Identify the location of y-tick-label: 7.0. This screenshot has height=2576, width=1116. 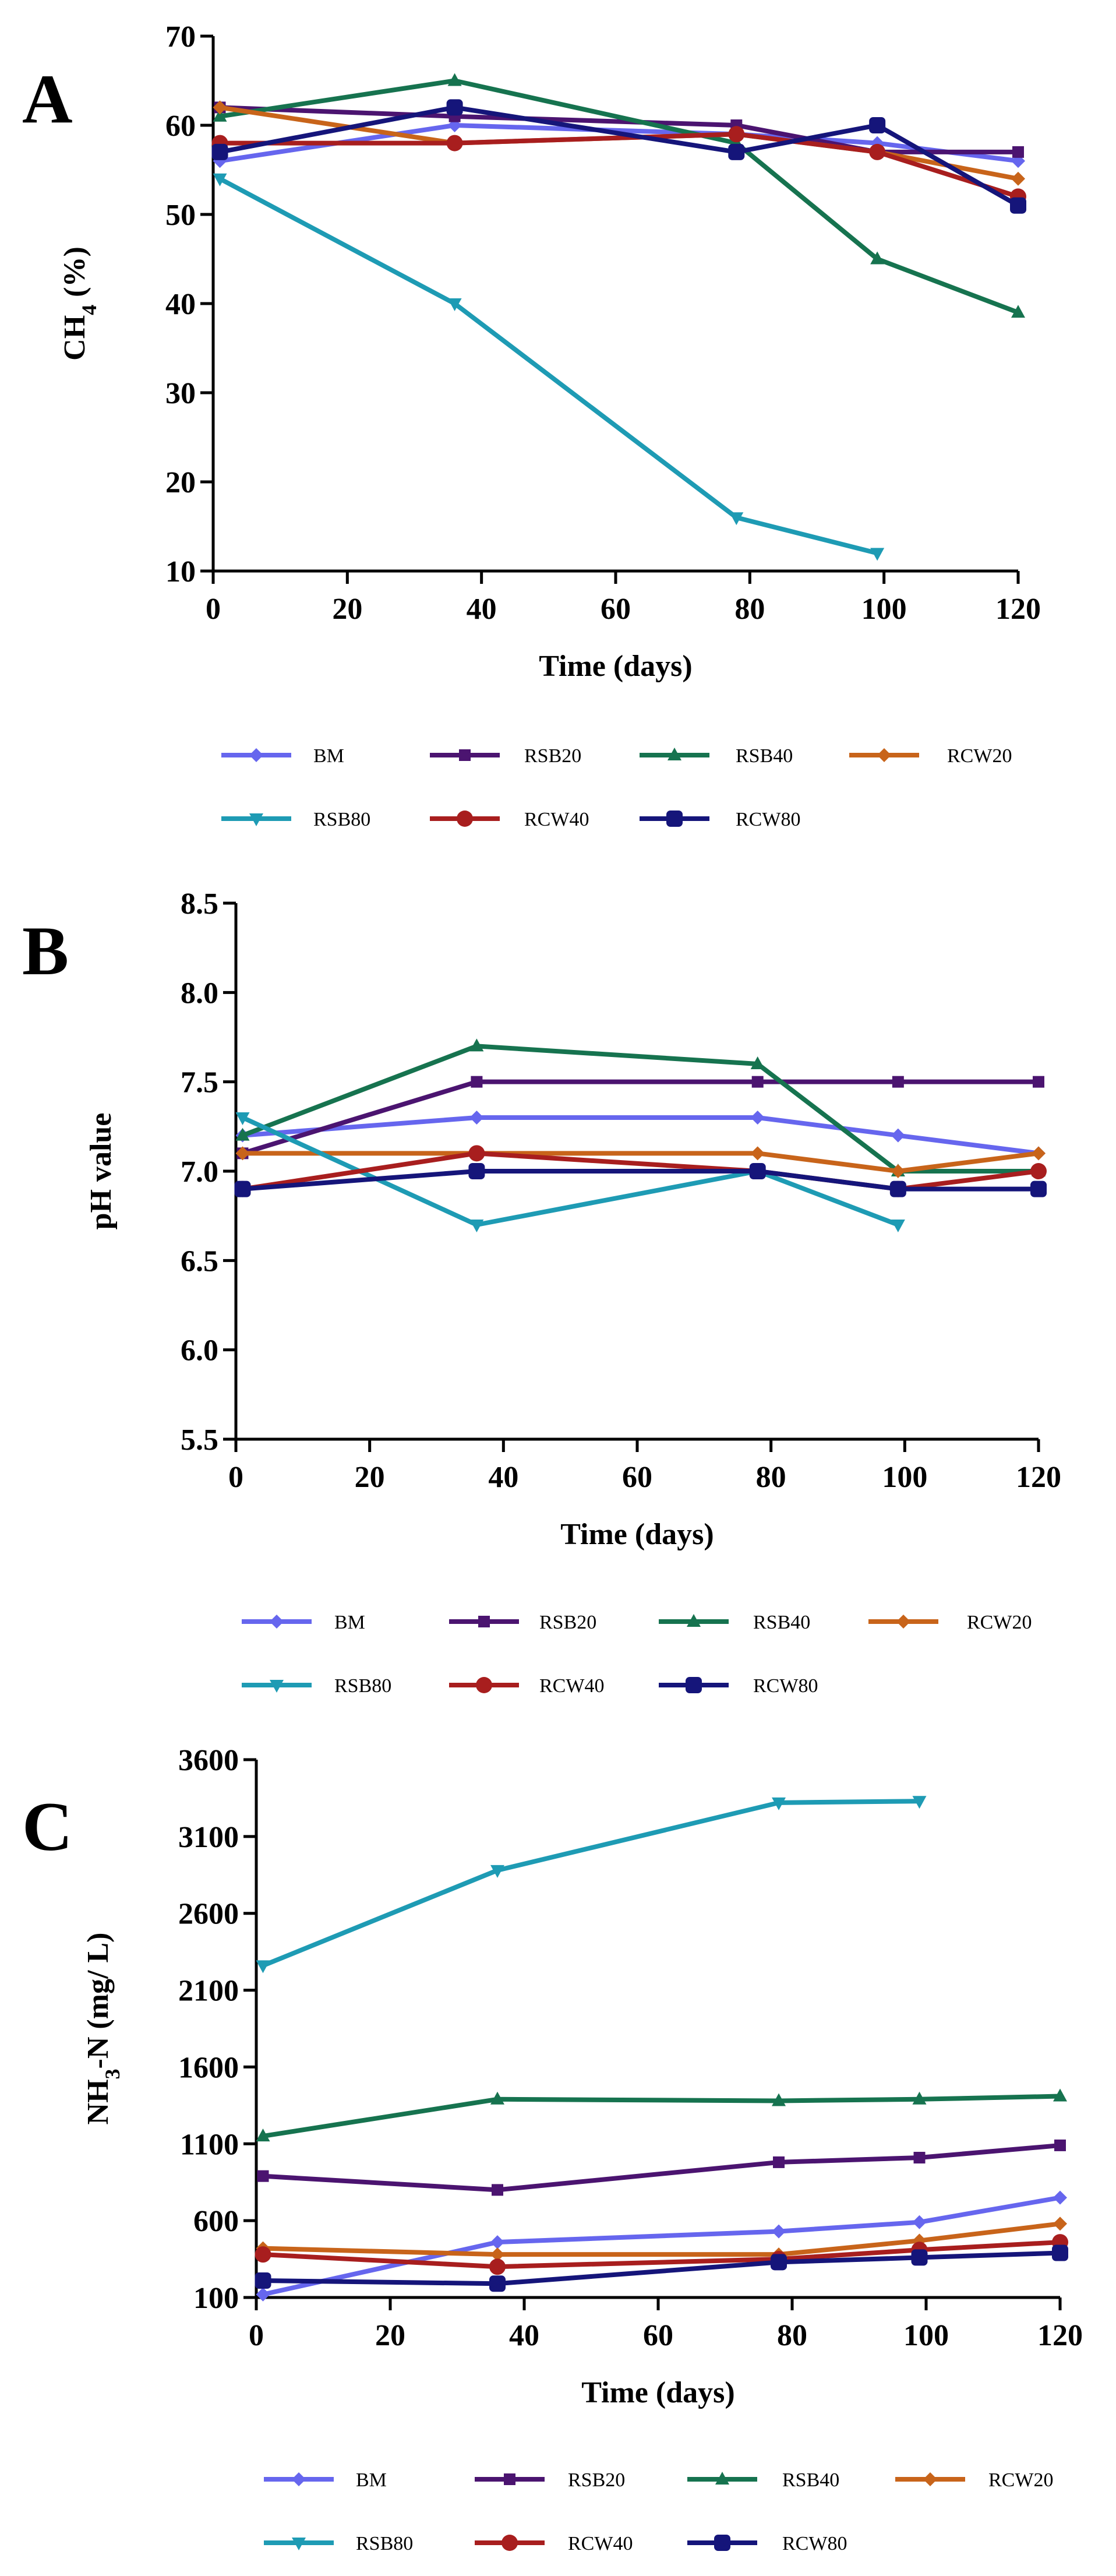
(200, 1172).